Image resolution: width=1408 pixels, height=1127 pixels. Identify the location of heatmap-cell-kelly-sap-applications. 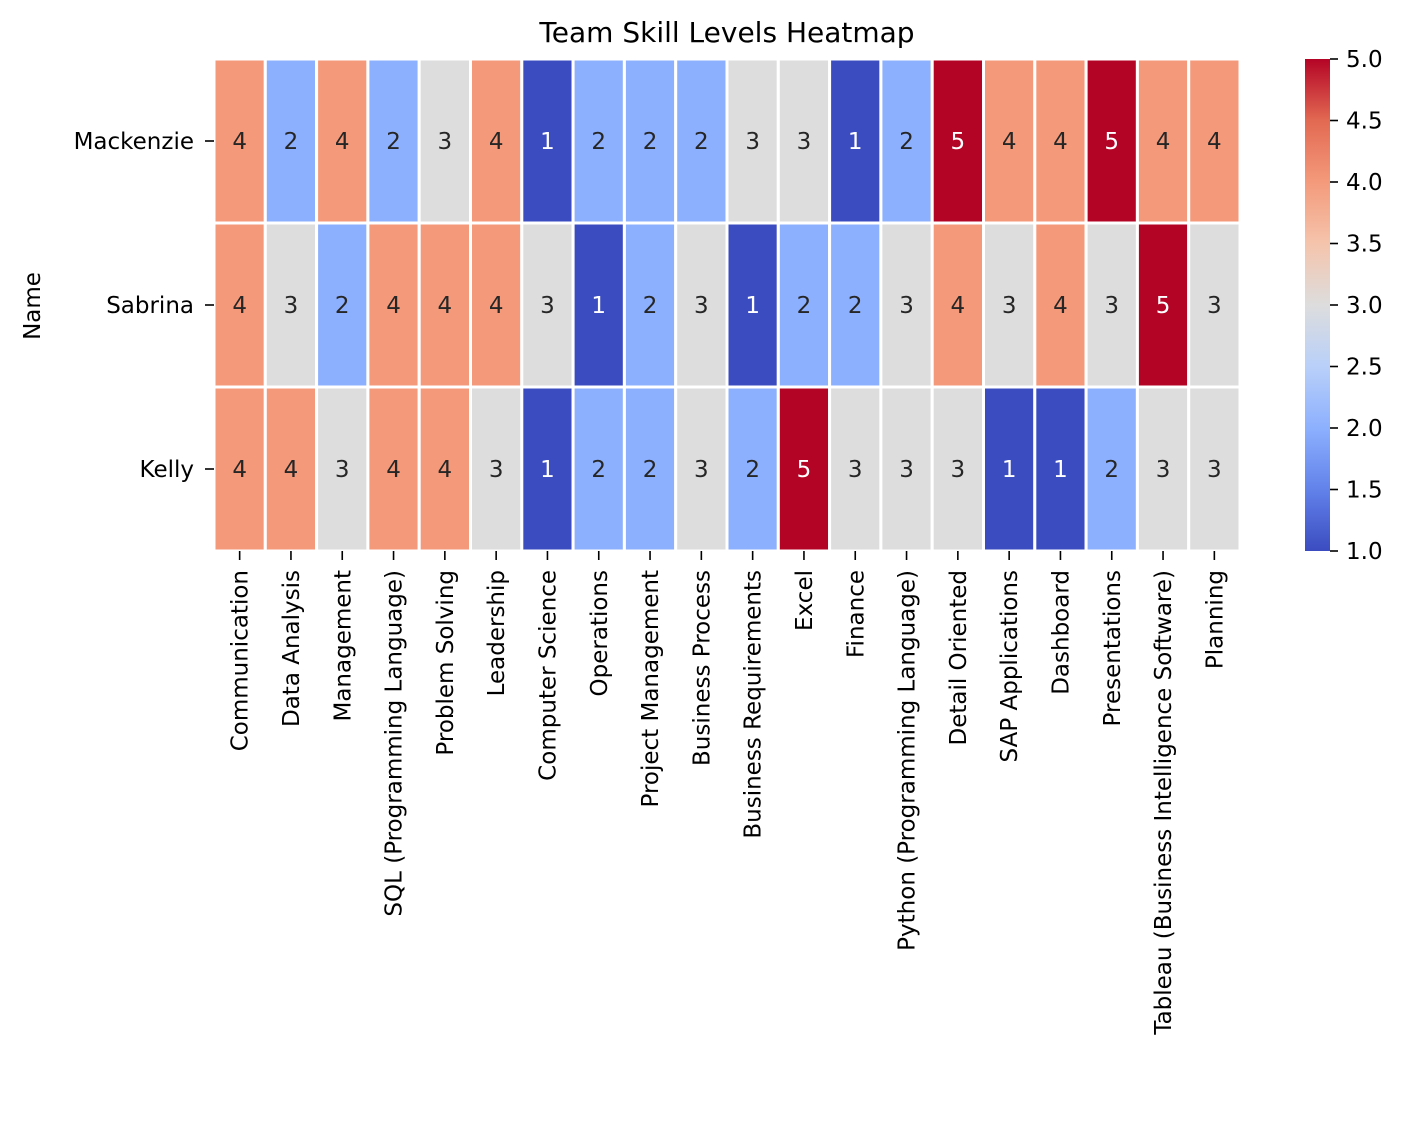
(1009, 469).